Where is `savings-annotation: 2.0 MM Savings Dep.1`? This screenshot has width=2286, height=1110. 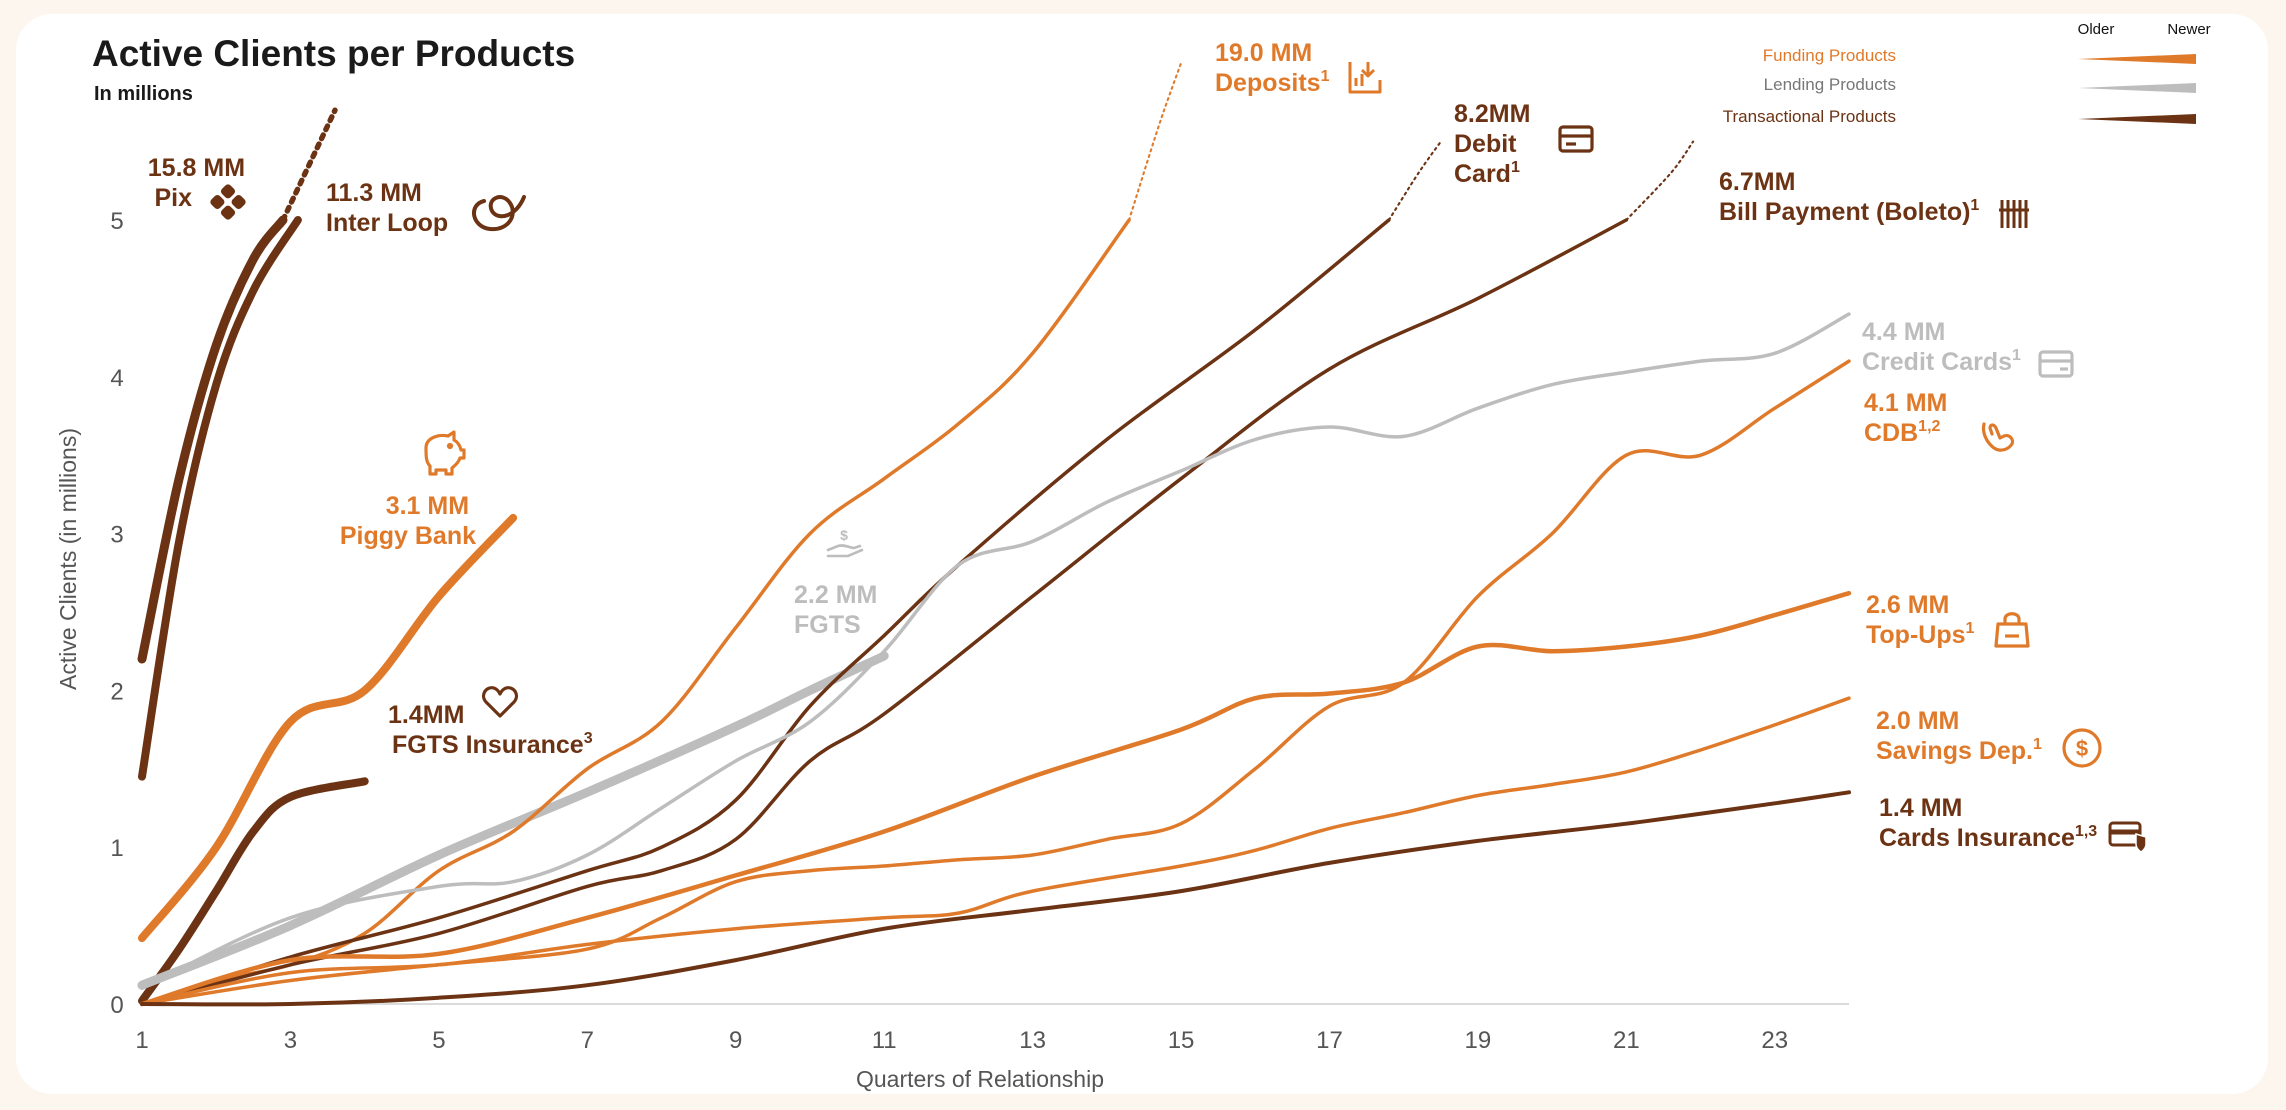
savings-annotation: 2.0 MM Savings Dep.1 is located at coordinates (1959, 736).